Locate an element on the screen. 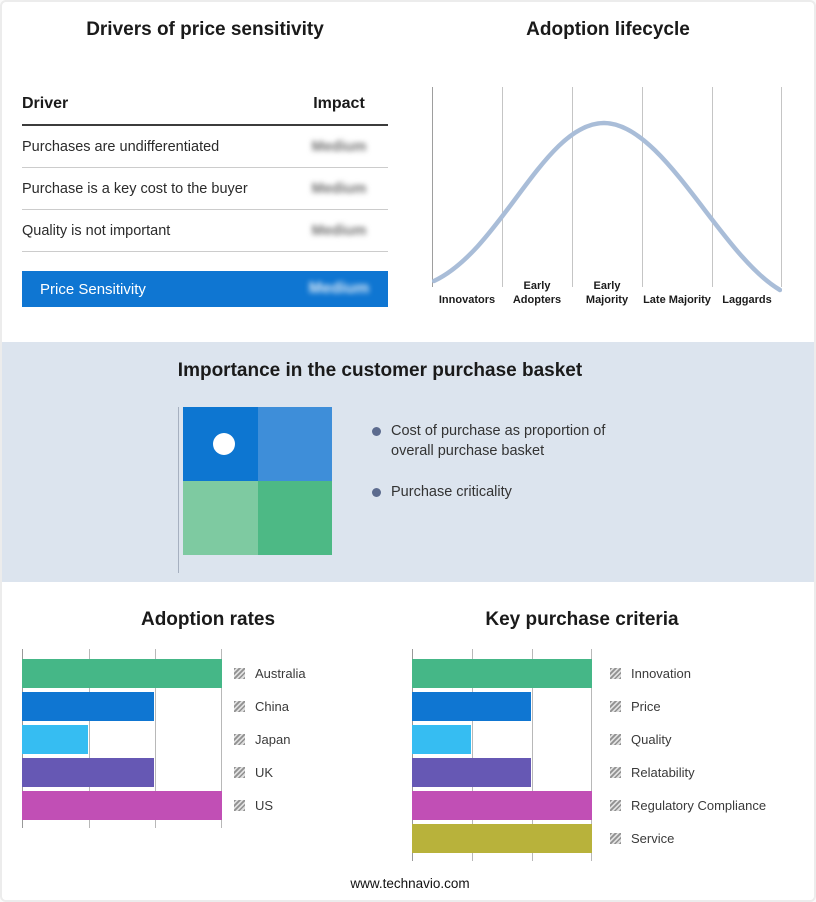 Image resolution: width=816 pixels, height=902 pixels. adoption-rates-title: Adoption rates is located at coordinates (208, 619).